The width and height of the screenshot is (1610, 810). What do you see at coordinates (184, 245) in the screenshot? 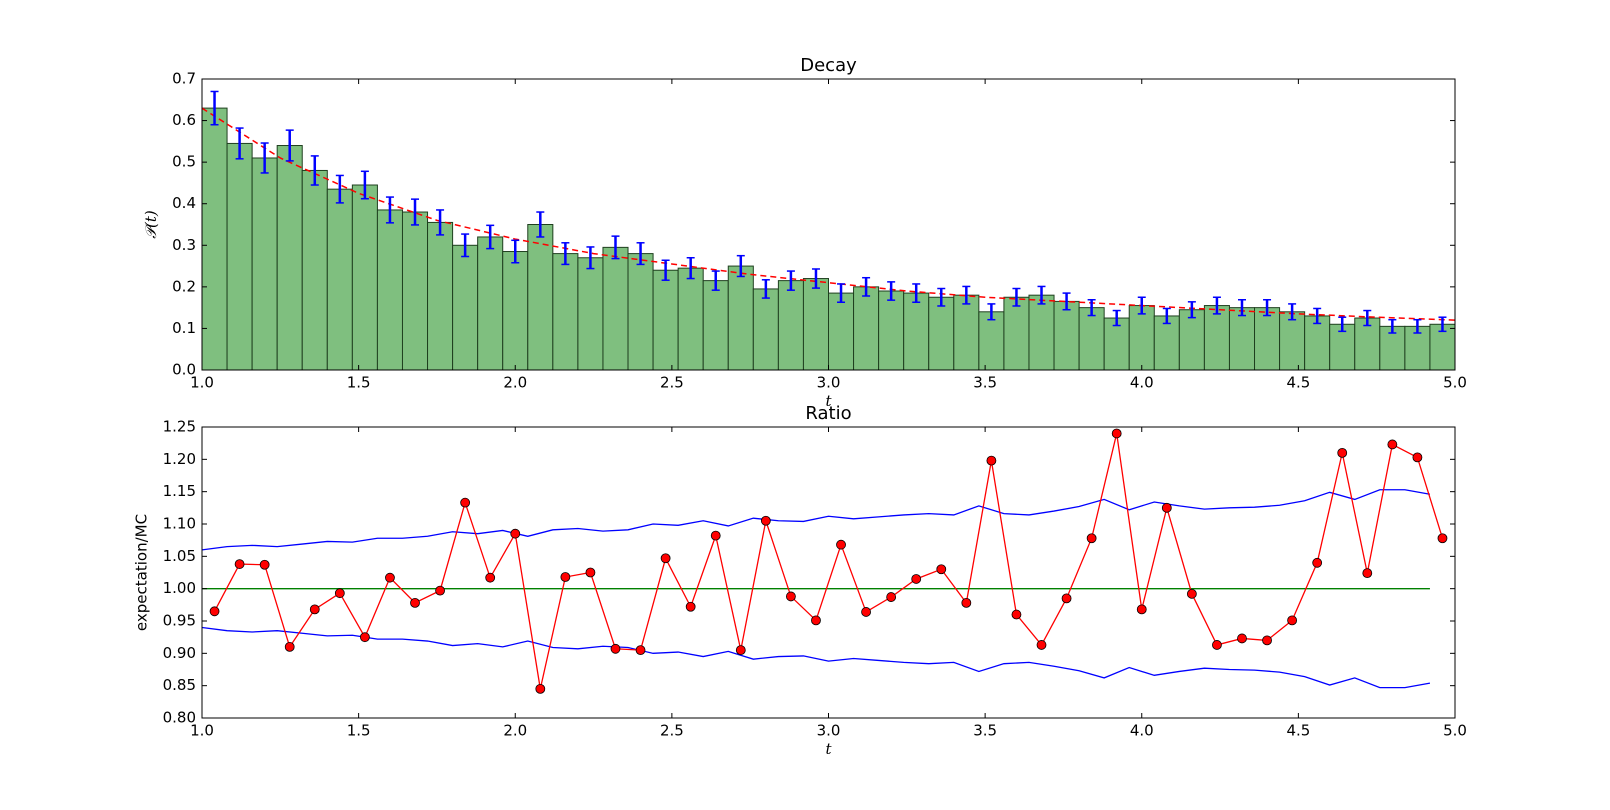
I see `y-tick-label: 0.3` at bounding box center [184, 245].